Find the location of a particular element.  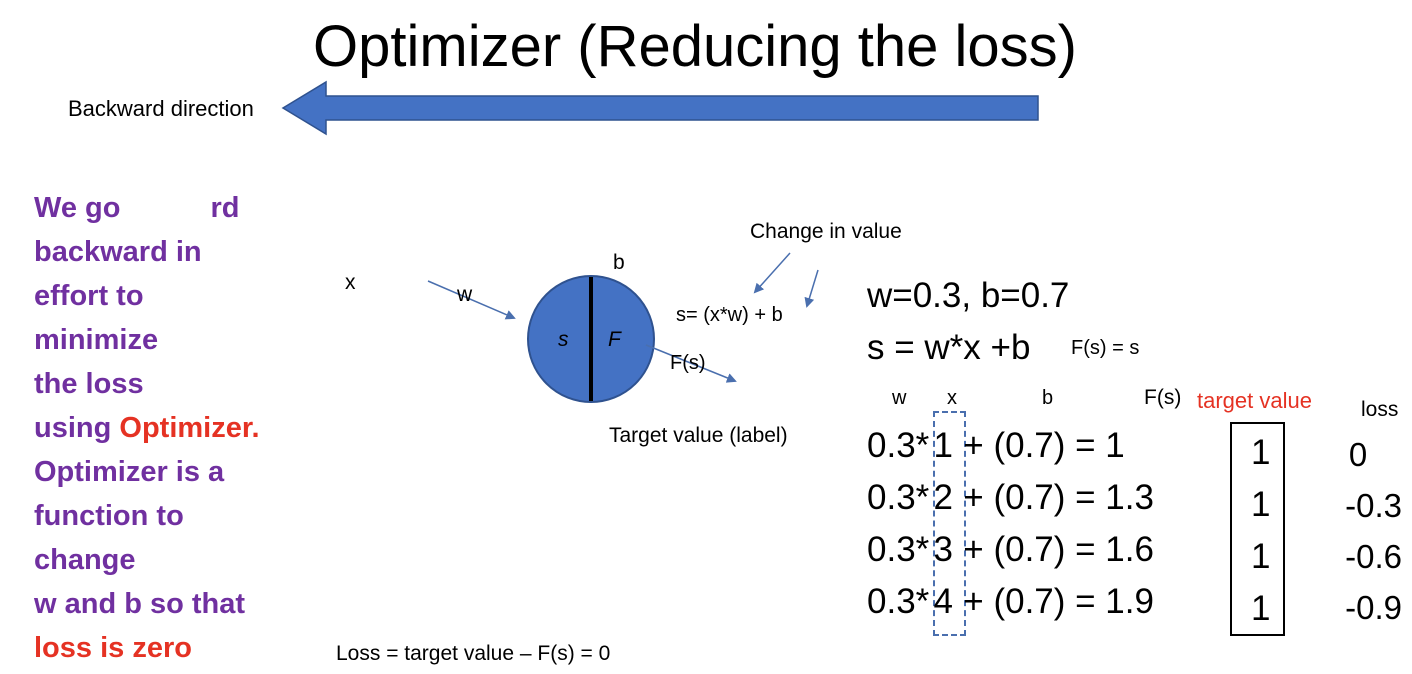

params-equation: w=0.3, b=0.7 is located at coordinates (968, 295).